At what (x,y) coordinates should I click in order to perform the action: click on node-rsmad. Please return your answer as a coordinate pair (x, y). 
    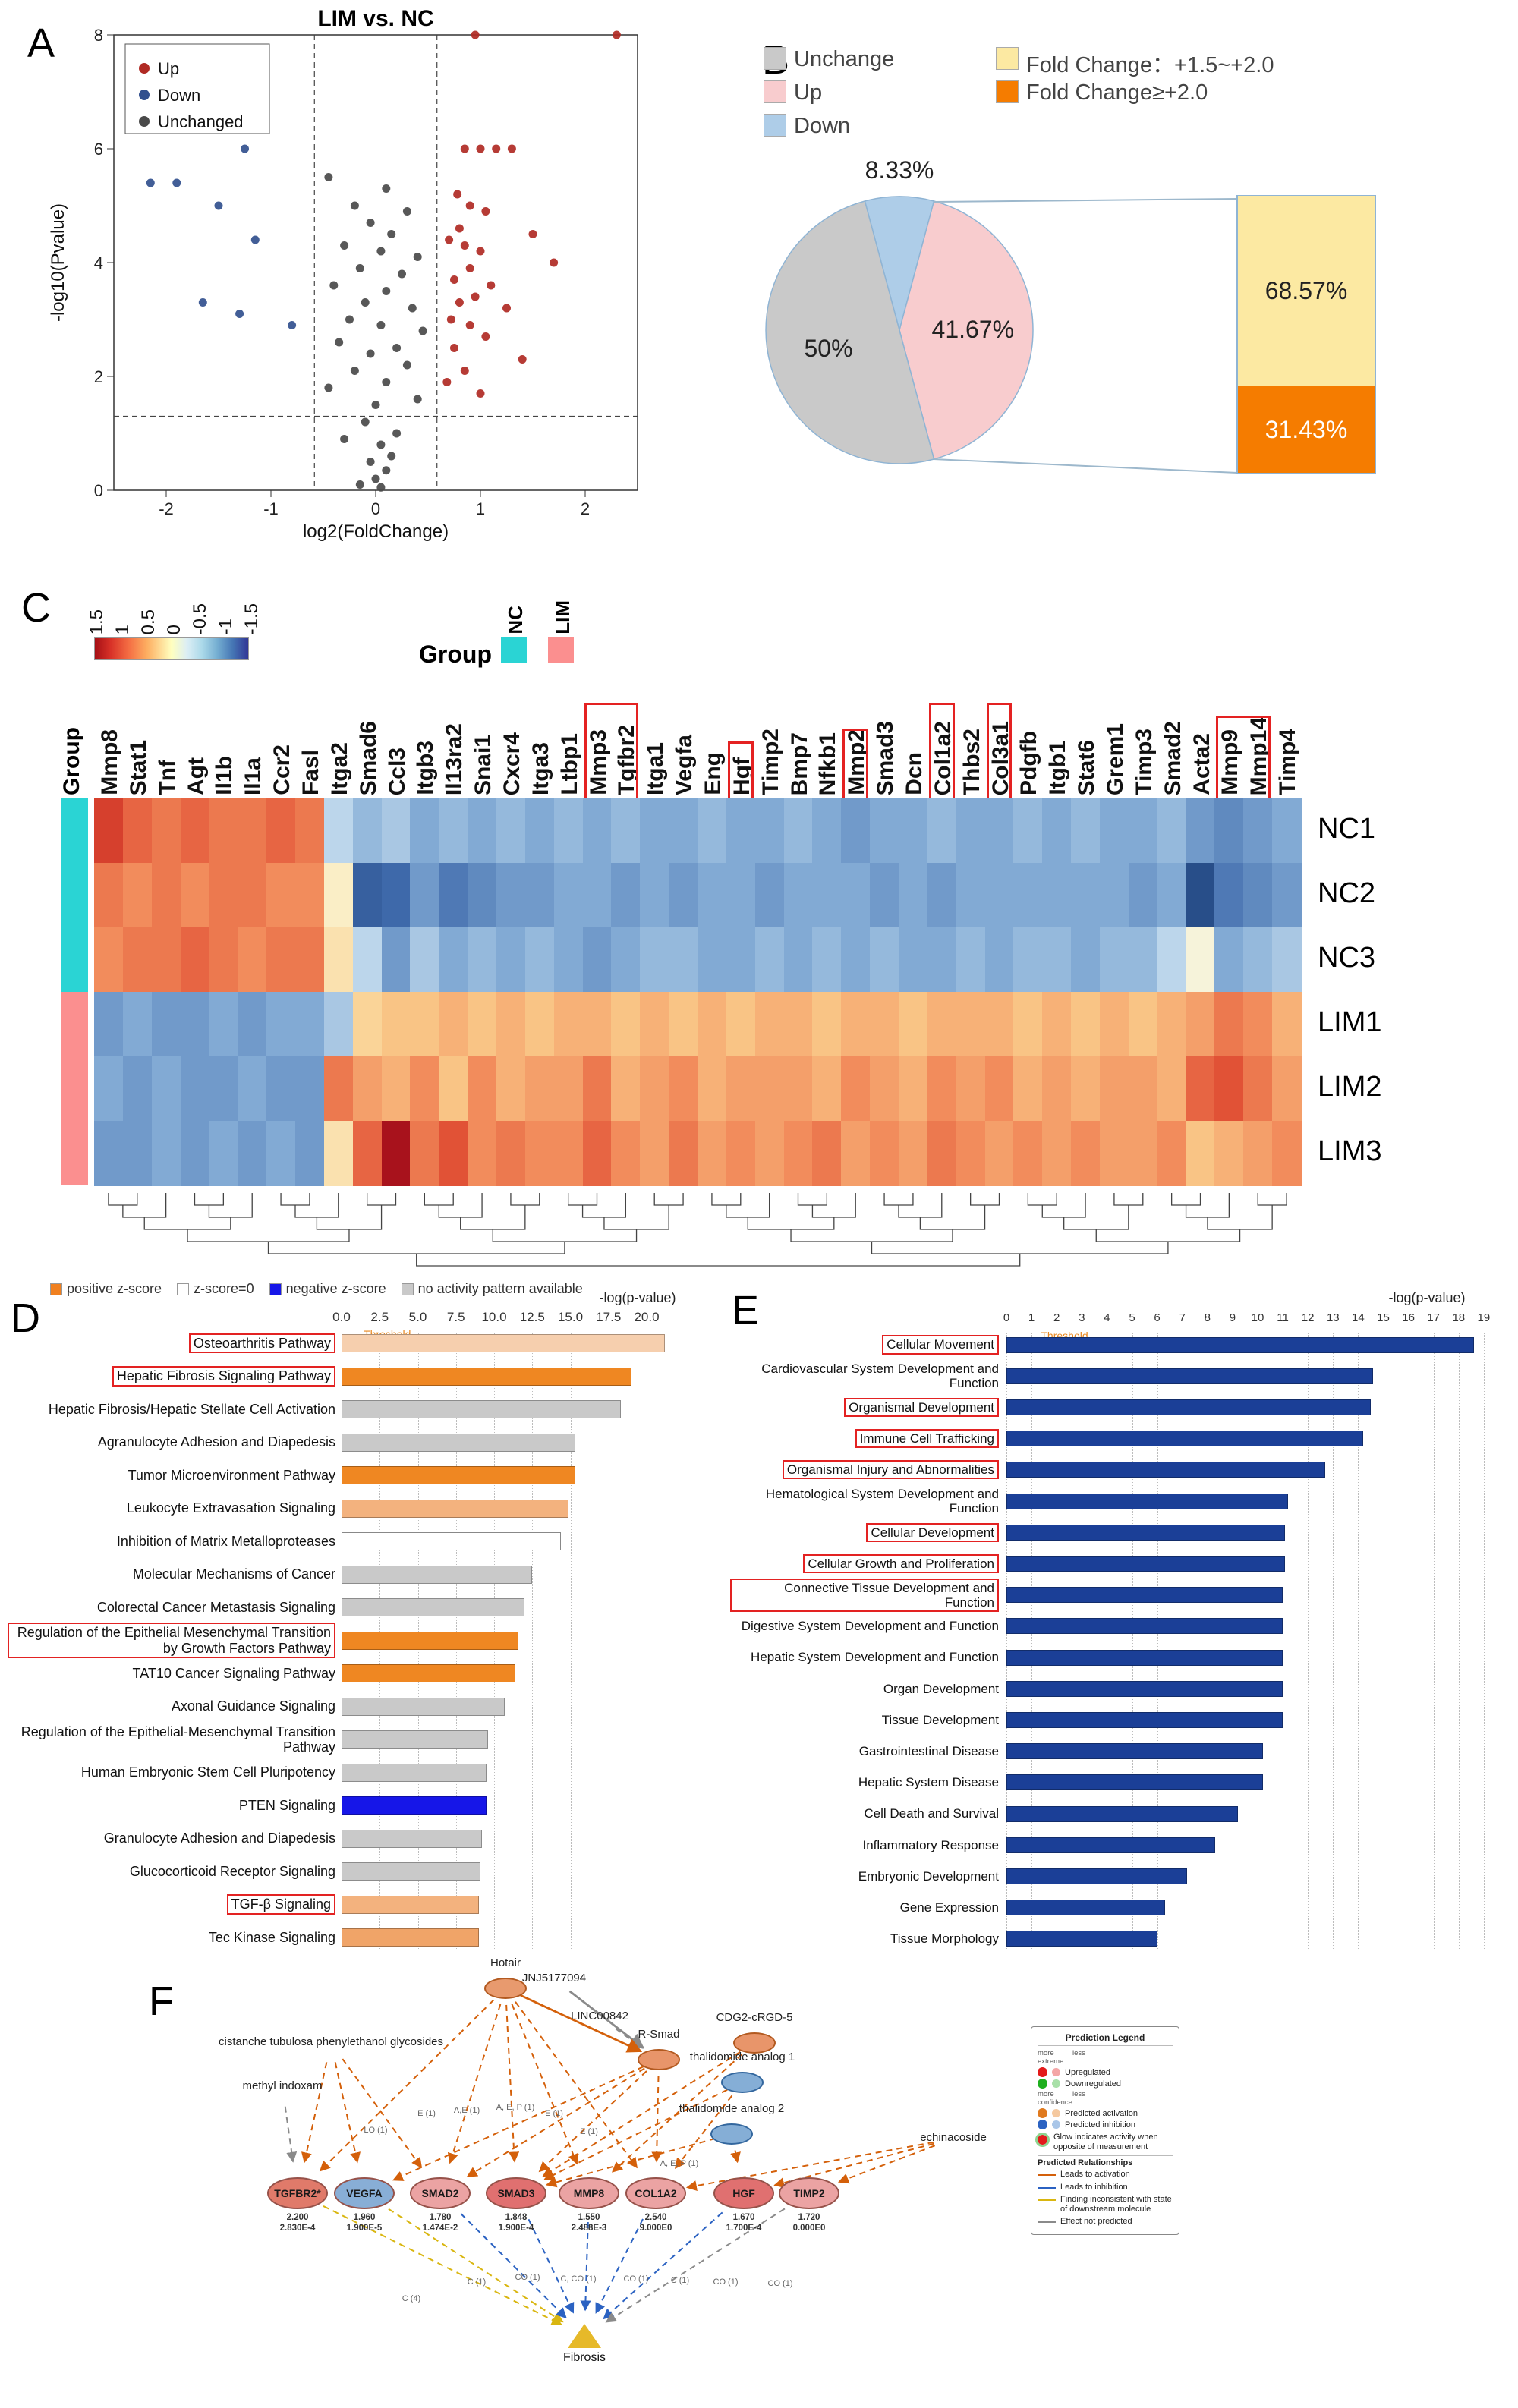
    Looking at the image, I should click on (659, 2059).